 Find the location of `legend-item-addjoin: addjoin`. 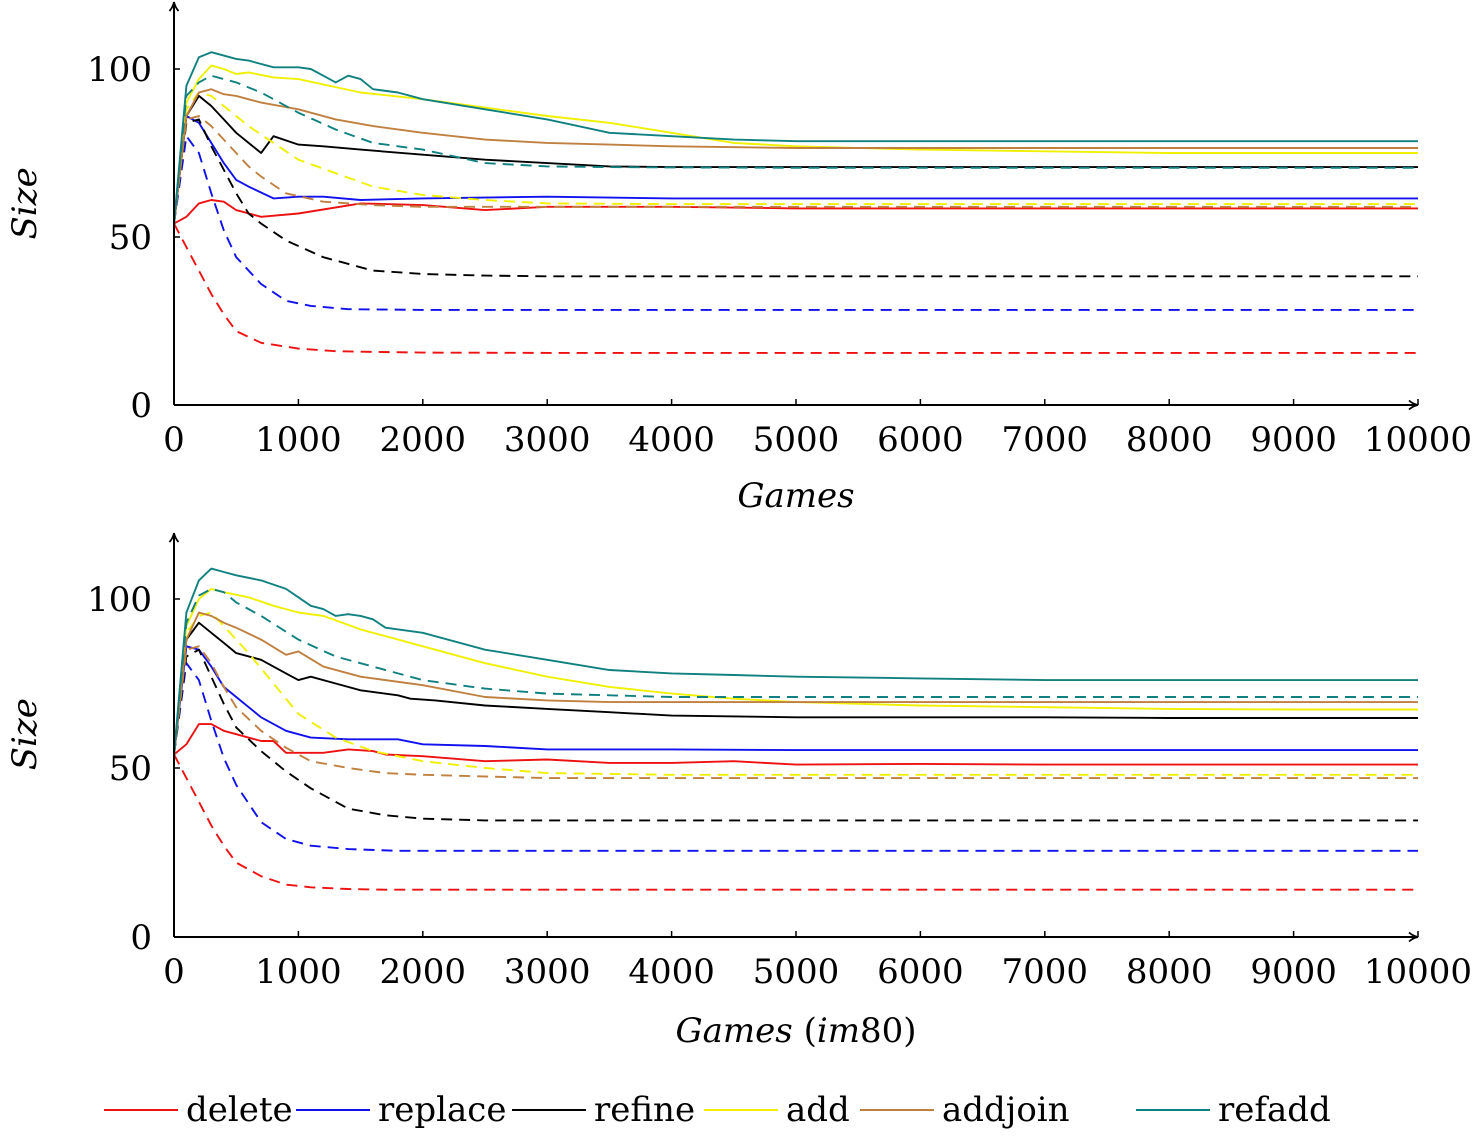

legend-item-addjoin: addjoin is located at coordinates (965, 1110).